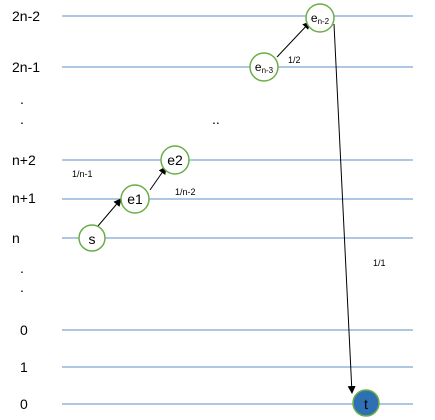 This screenshot has height=420, width=435. I want to click on node-en2: en-2, so click(320, 18).